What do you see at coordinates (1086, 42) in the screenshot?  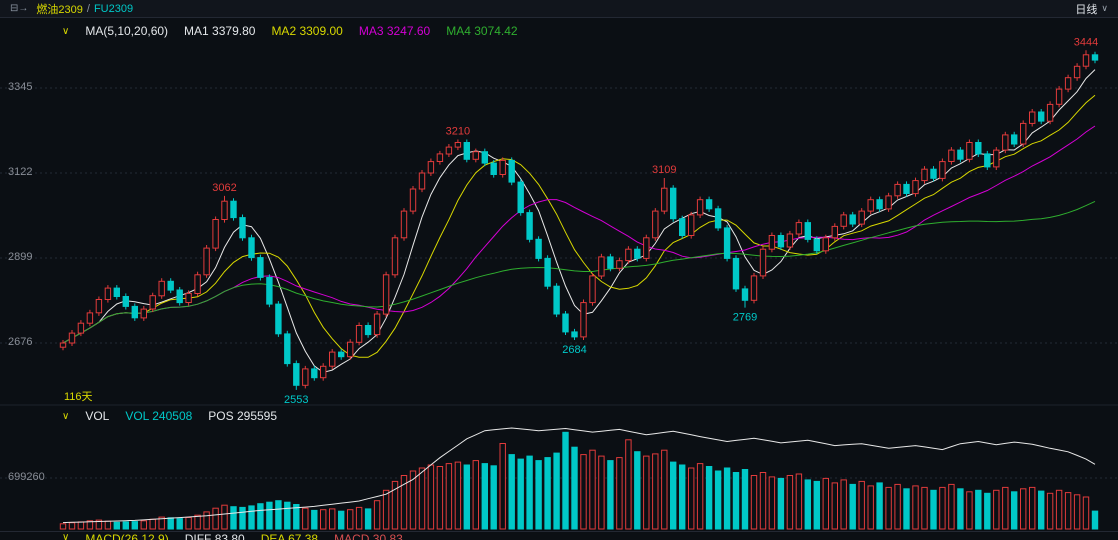 I see `price-annotation: 3444` at bounding box center [1086, 42].